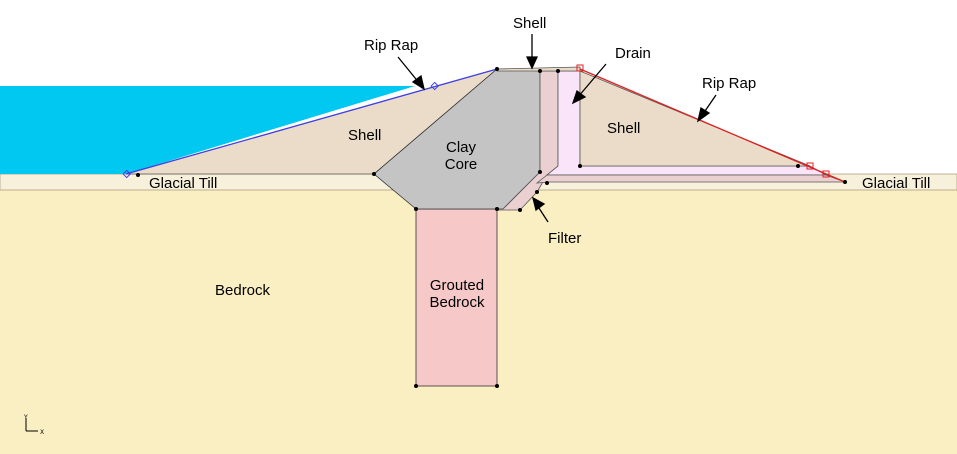 The image size is (957, 454). I want to click on reservoir-water, so click(207, 130).